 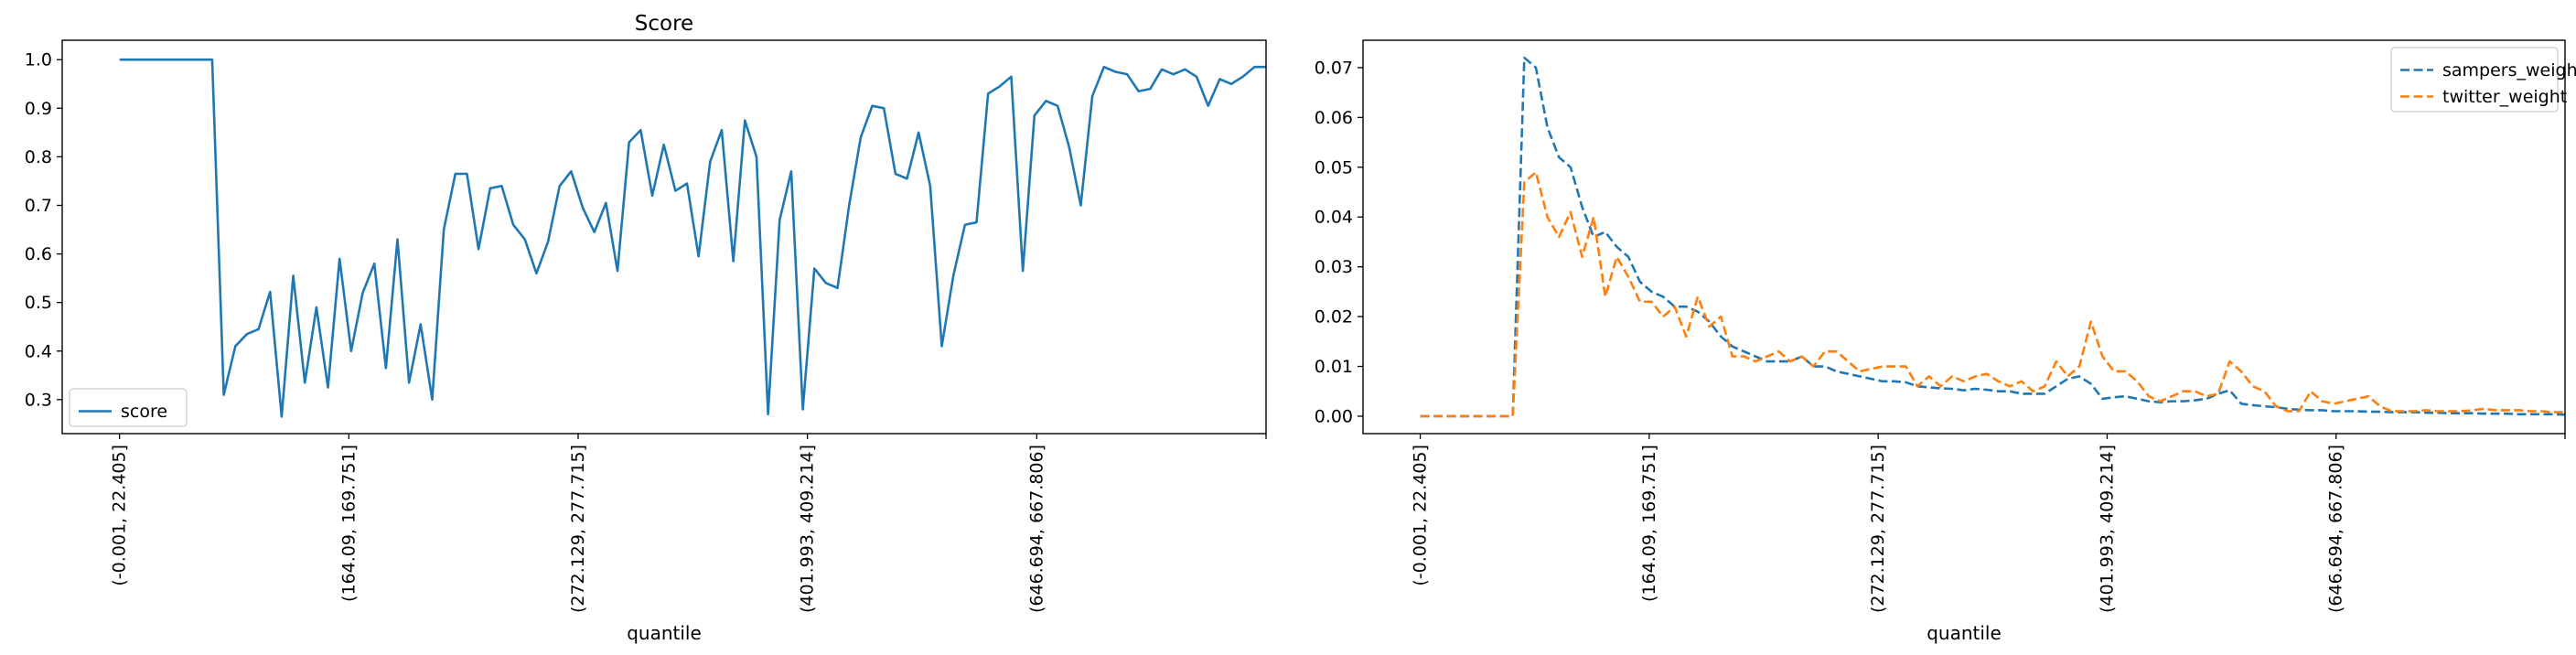 What do you see at coordinates (38, 206) in the screenshot?
I see `y-tick-label: 0.7` at bounding box center [38, 206].